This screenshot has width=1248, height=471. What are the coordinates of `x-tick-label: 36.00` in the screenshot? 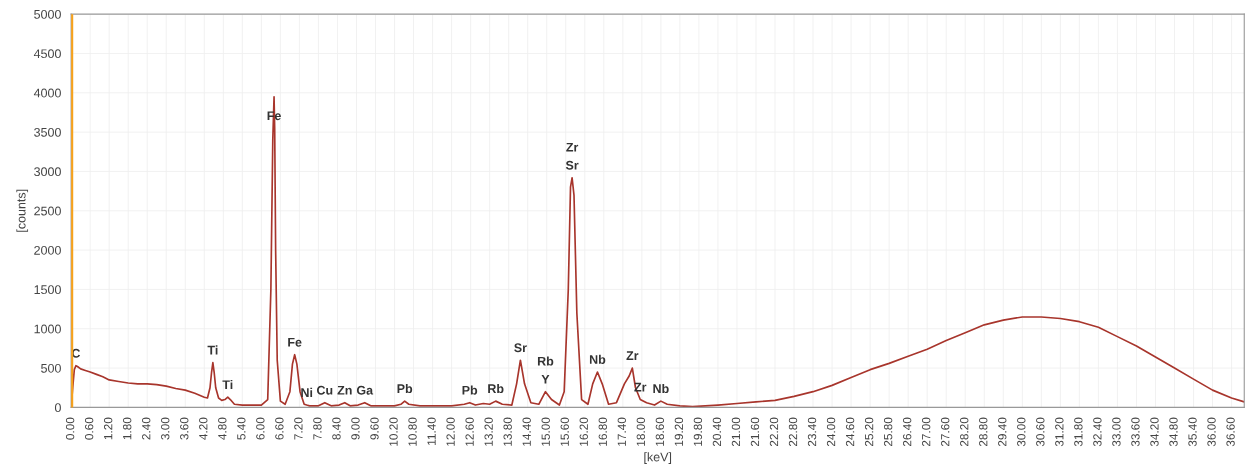 It's located at (1211, 432).